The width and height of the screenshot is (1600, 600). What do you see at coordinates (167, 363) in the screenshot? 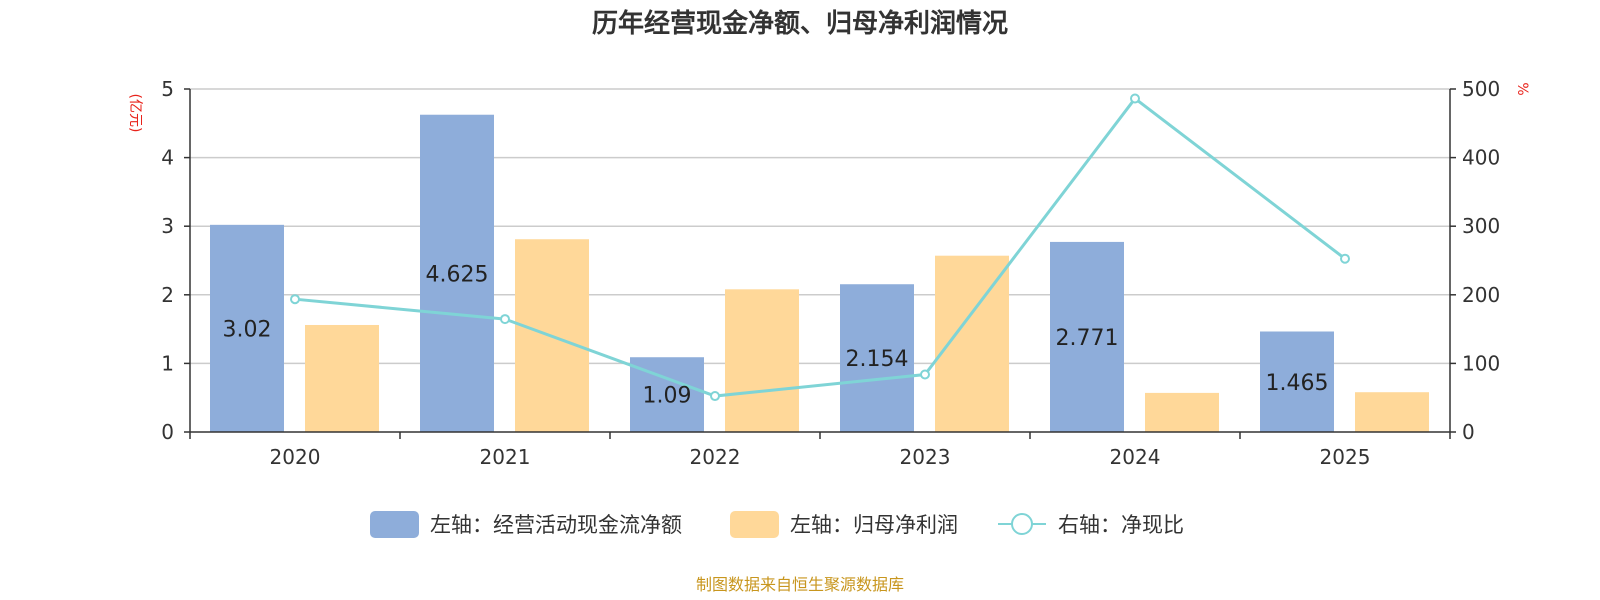
I see `left-tick-label: 1` at bounding box center [167, 363].